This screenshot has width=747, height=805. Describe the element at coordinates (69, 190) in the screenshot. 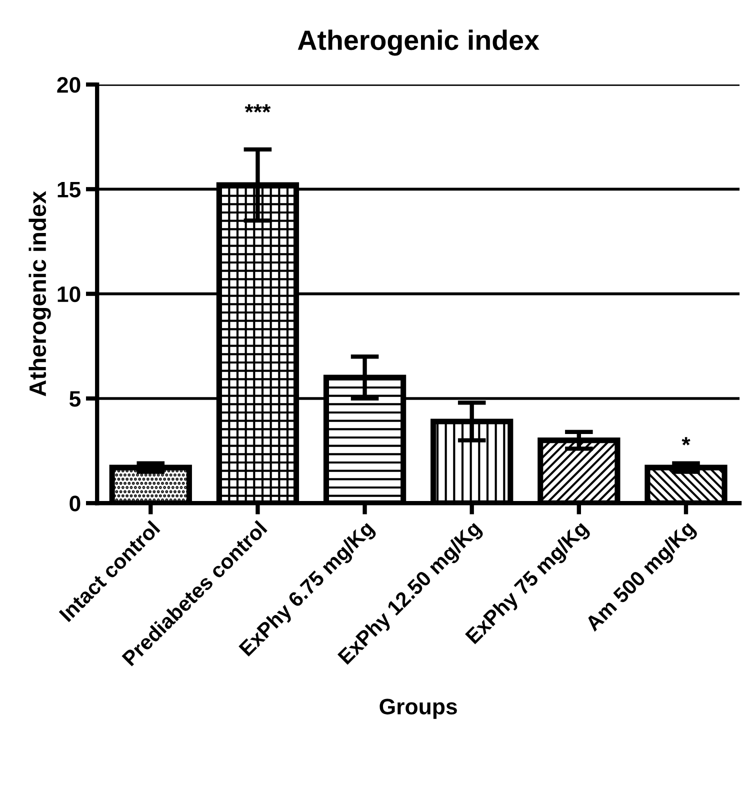

I see `y-tick-label: 15` at that location.